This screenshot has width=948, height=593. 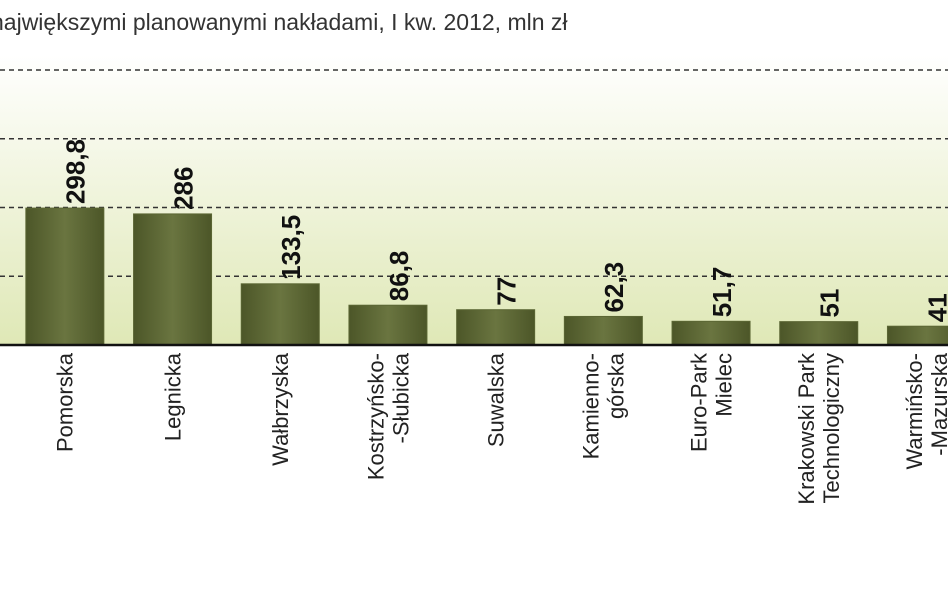 What do you see at coordinates (183, 188) in the screenshot?
I see `value-label: 286` at bounding box center [183, 188].